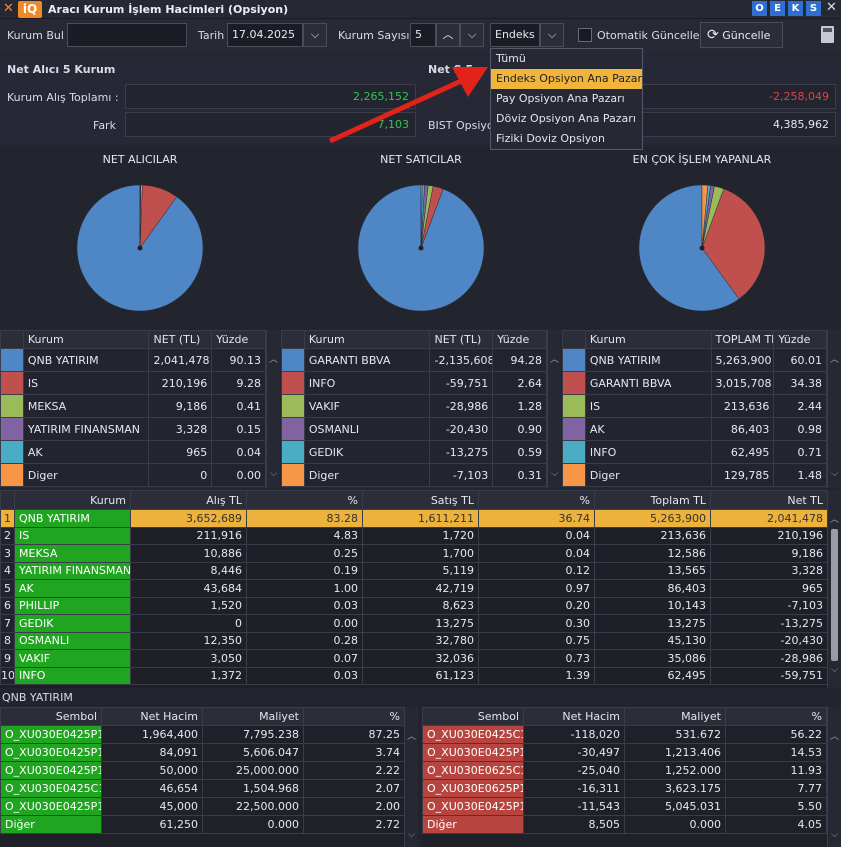  What do you see at coordinates (420, 500) in the screenshot?
I see `column-header: Satış TL` at bounding box center [420, 500].